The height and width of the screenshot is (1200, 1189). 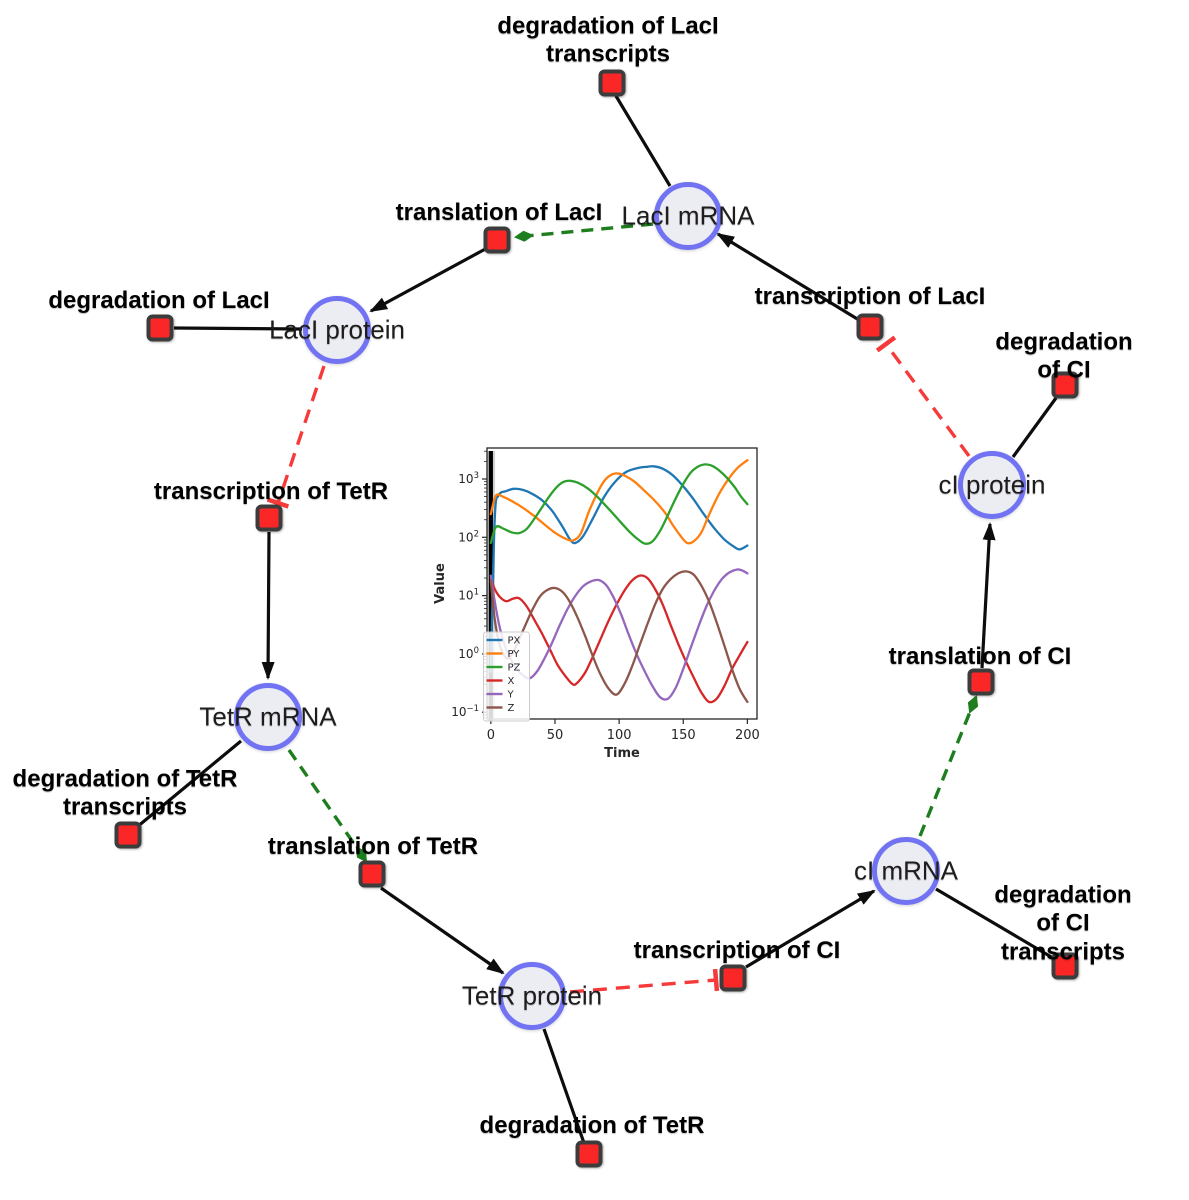 I want to click on reaction-node-degradation-of-laci-transcripts, so click(x=612, y=83).